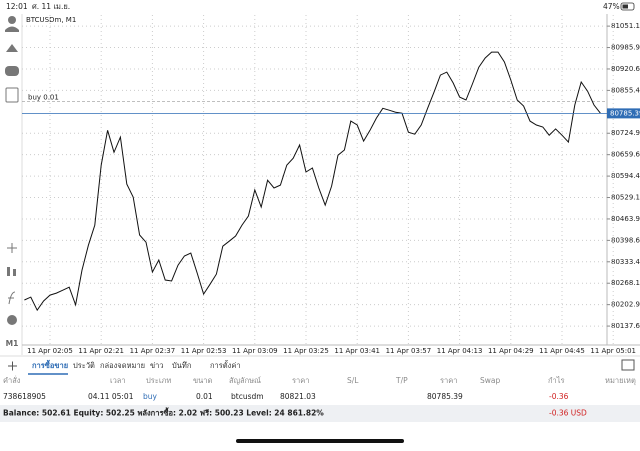  Describe the element at coordinates (445, 396) in the screenshot. I see `cell-price: 80785.39` at that location.